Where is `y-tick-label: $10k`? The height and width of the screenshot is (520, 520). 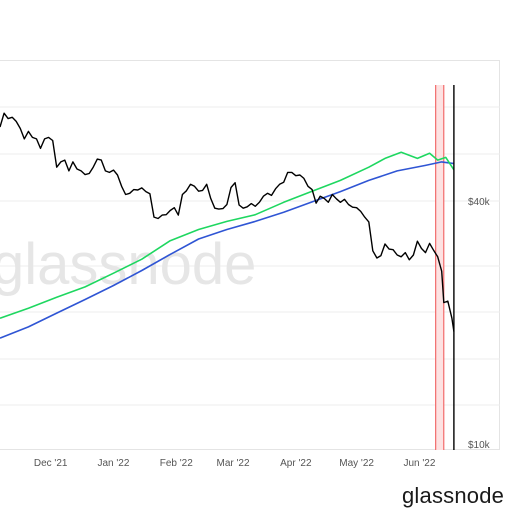
y-tick-label: $10k is located at coordinates (479, 445).